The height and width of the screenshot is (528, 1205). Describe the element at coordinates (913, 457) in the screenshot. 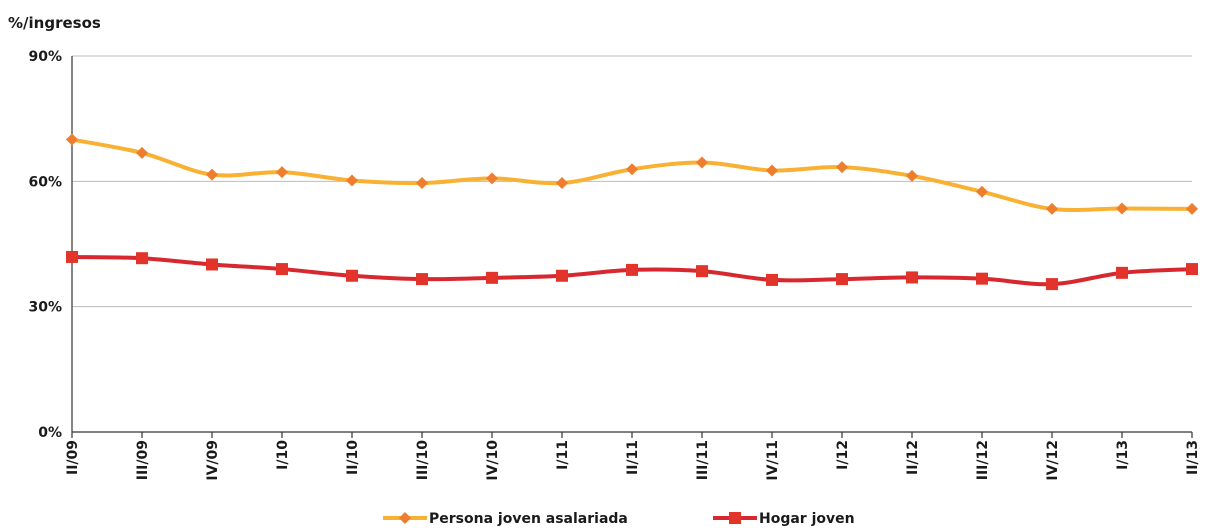

I see `x-tick-label: II/12` at that location.